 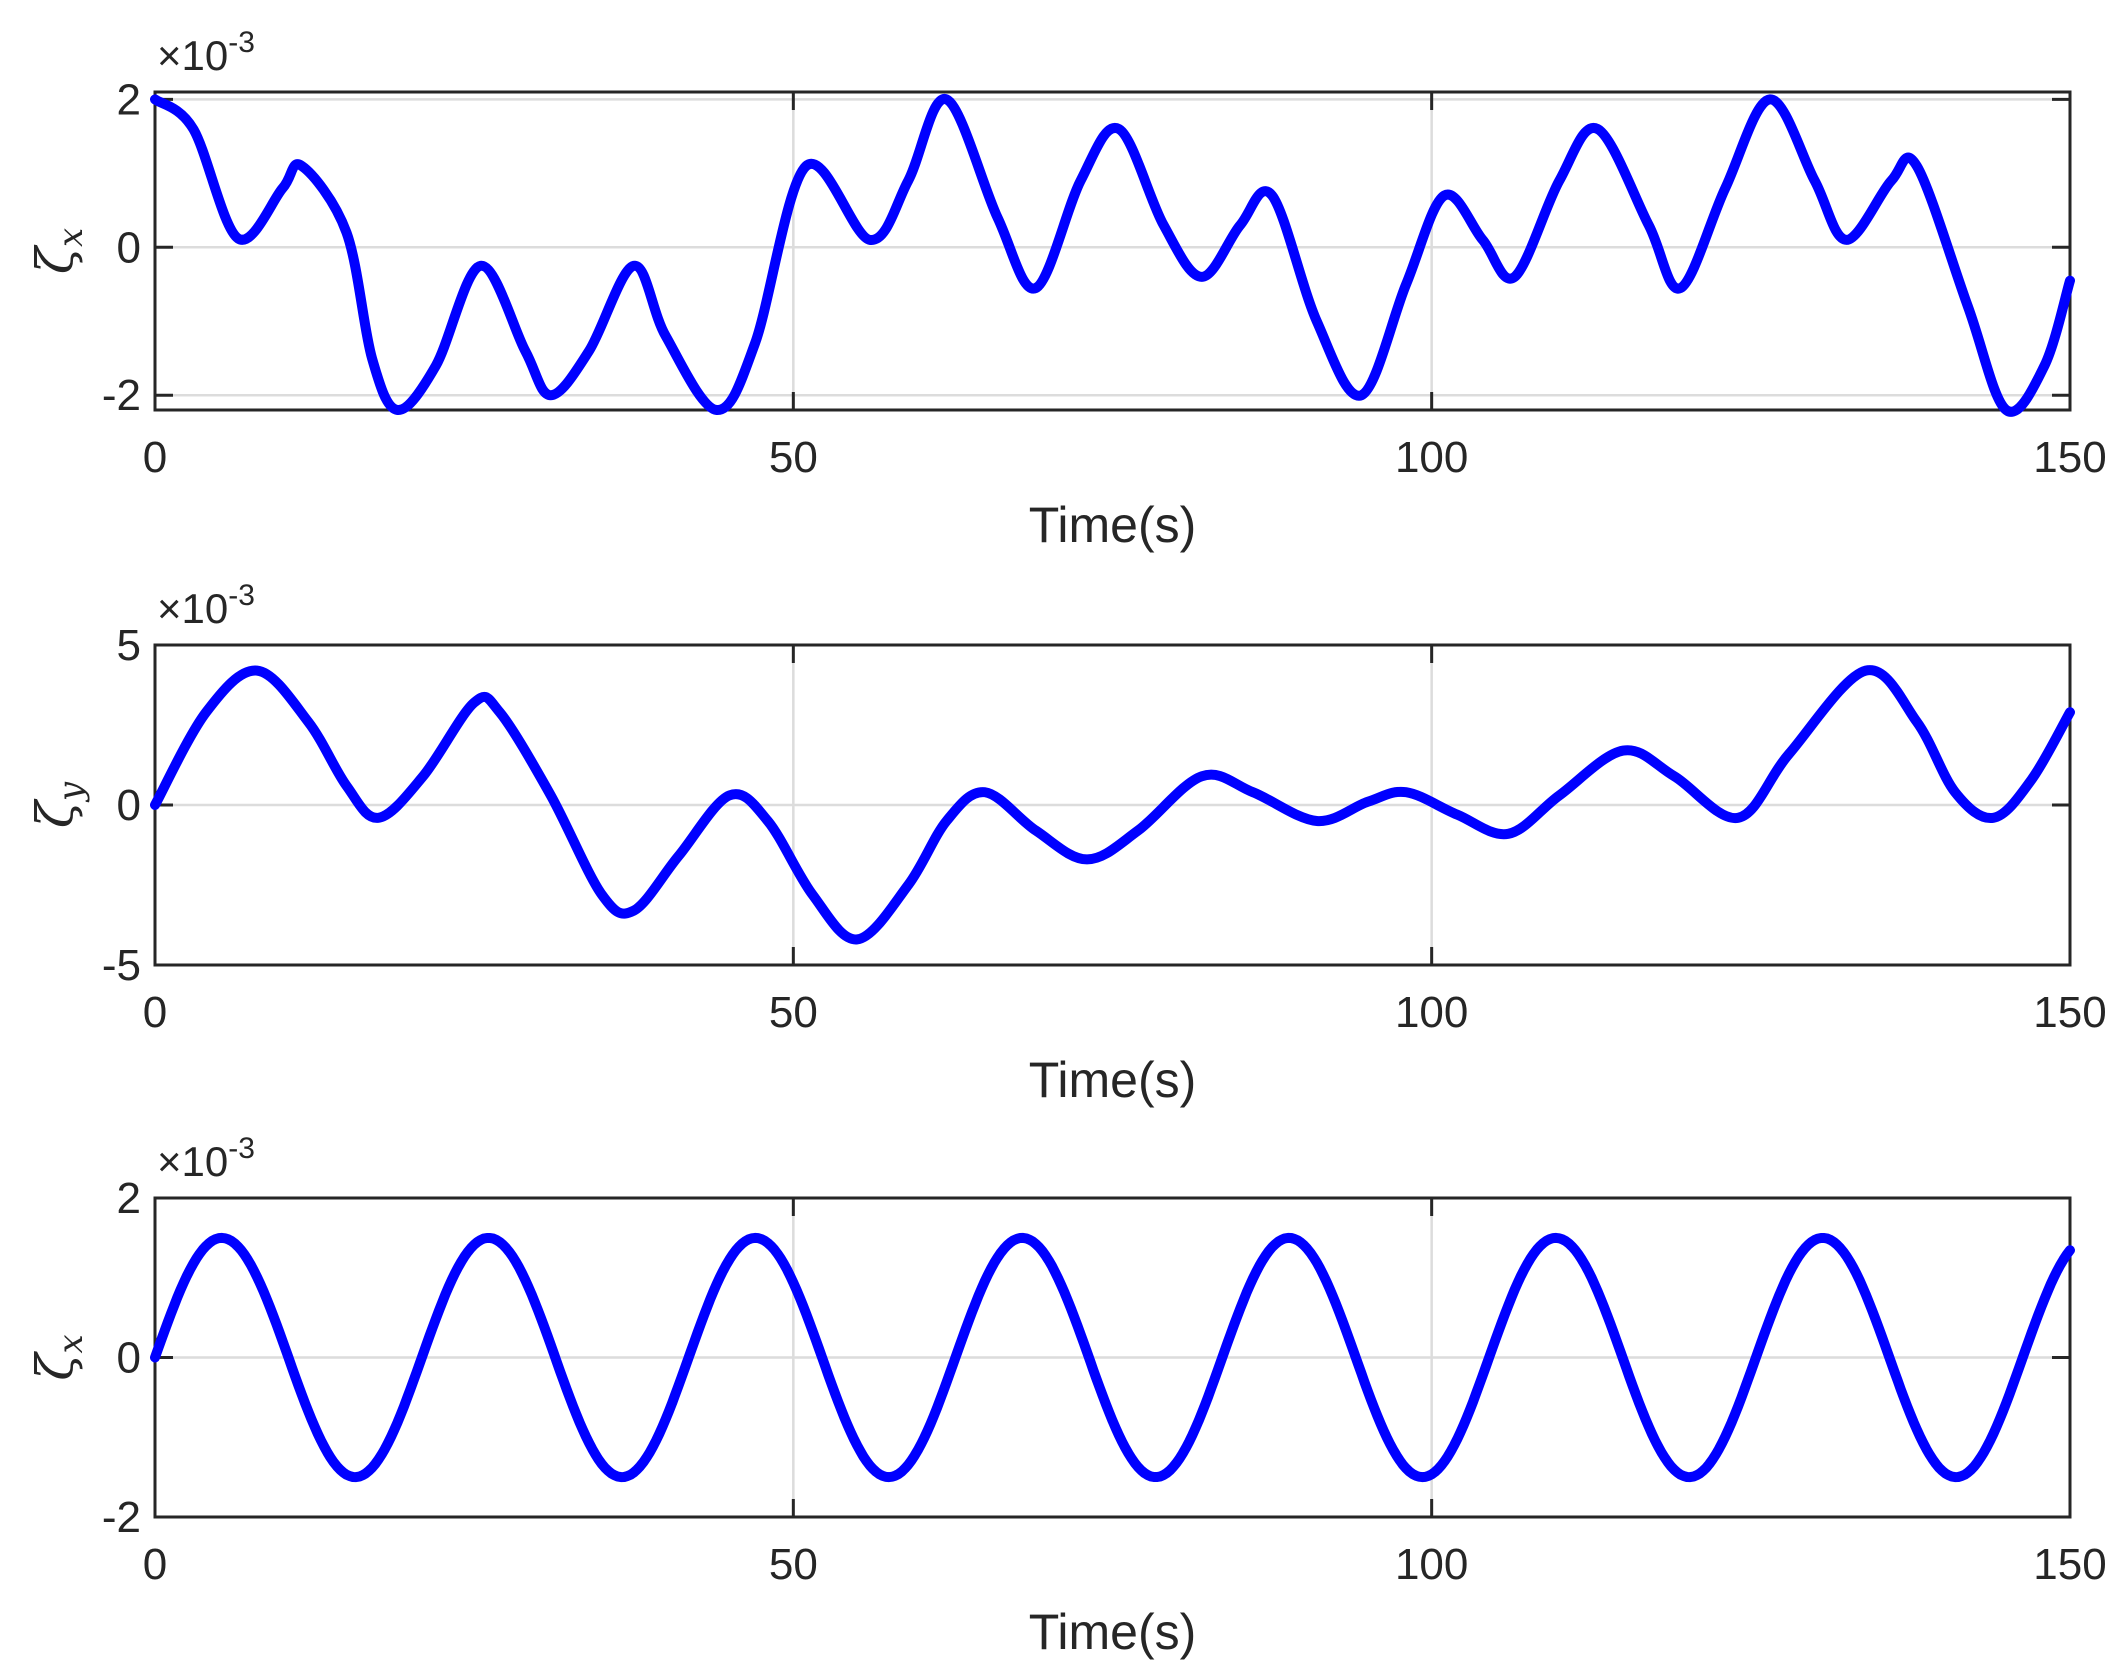 I want to click on y-tick-label: -5, so click(x=121, y=965).